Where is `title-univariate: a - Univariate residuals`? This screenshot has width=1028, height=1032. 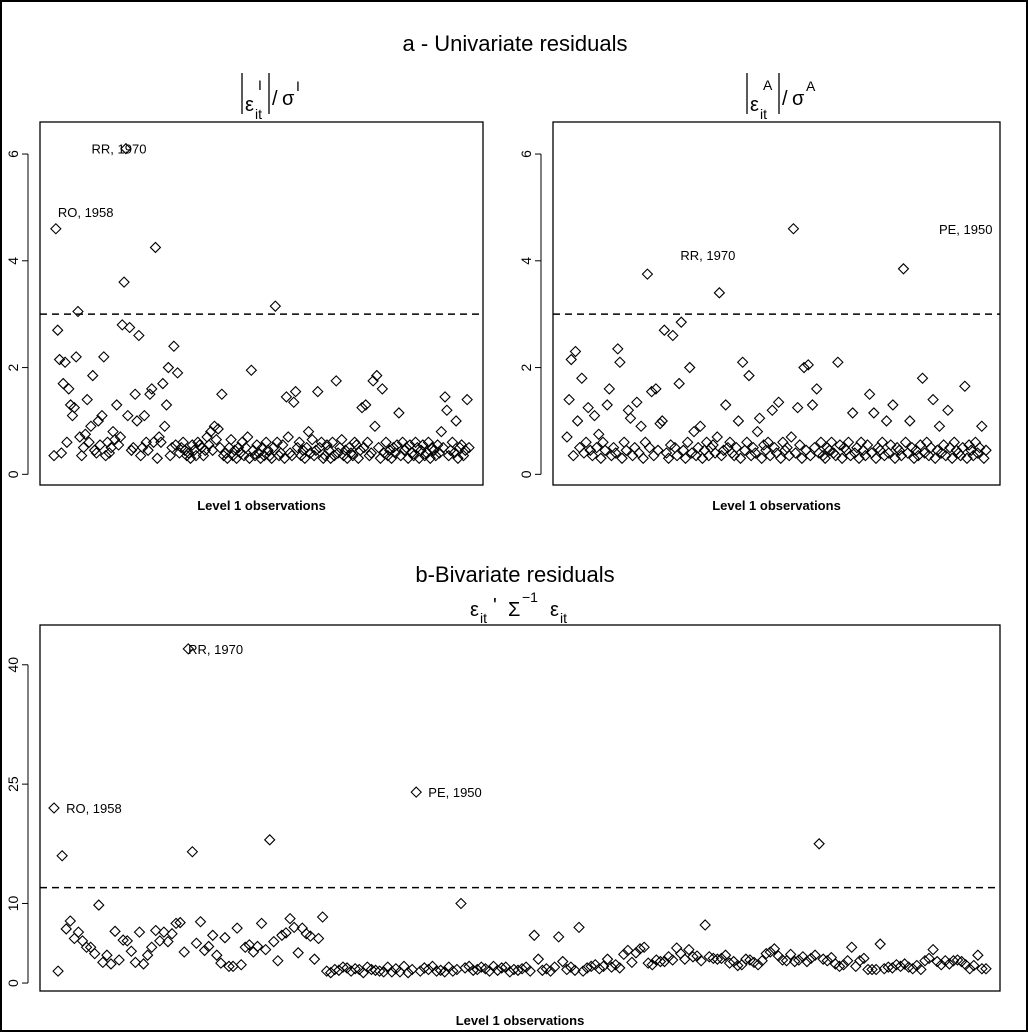
title-univariate: a - Univariate residuals is located at coordinates (515, 43).